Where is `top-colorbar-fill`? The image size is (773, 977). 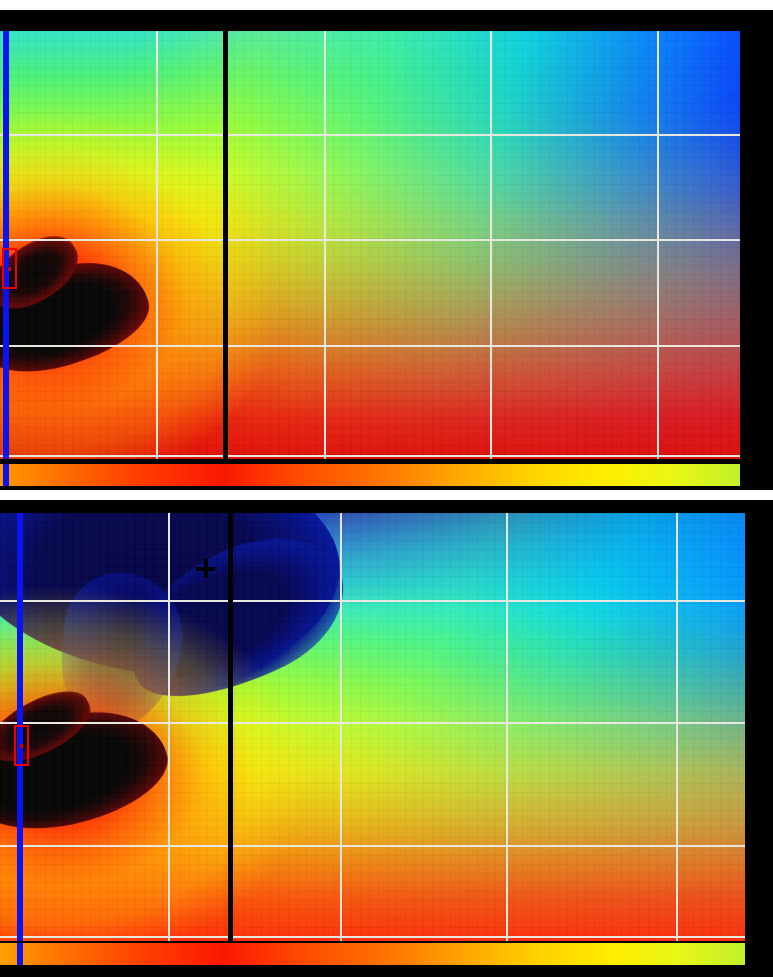
top-colorbar-fill is located at coordinates (370, 475).